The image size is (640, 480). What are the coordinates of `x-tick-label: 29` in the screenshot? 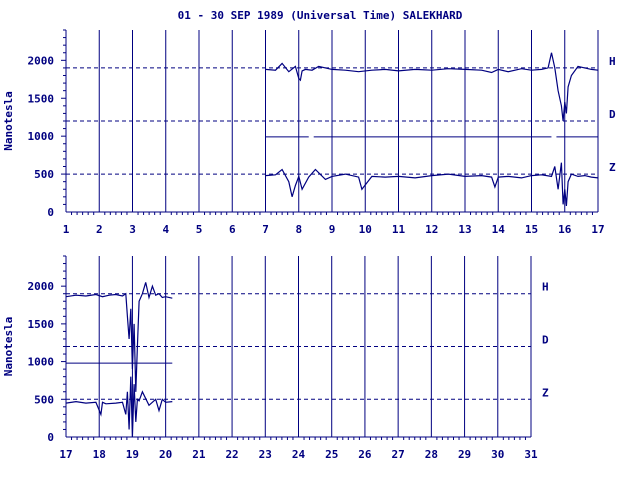 It's located at (464, 454).